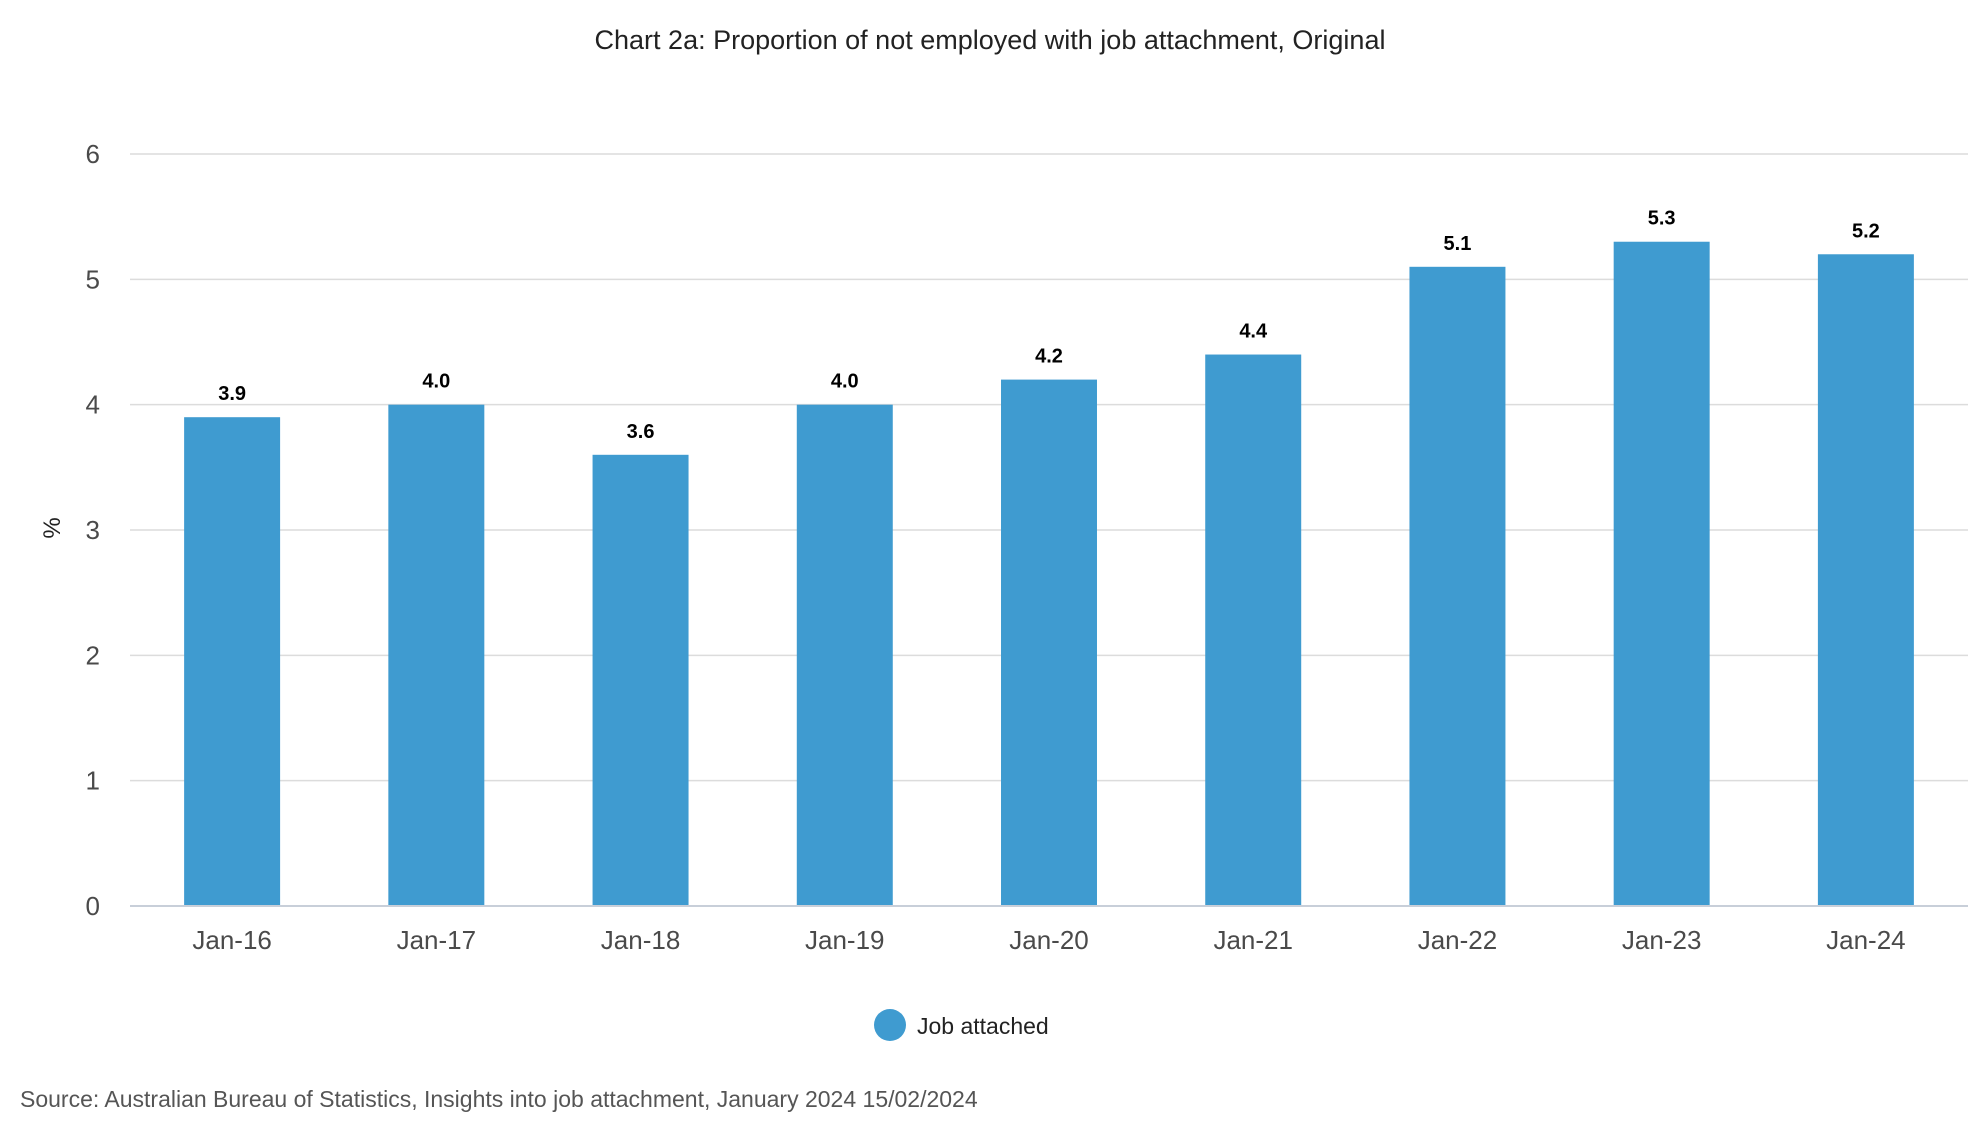  I want to click on data-label: 3.9, so click(232, 394).